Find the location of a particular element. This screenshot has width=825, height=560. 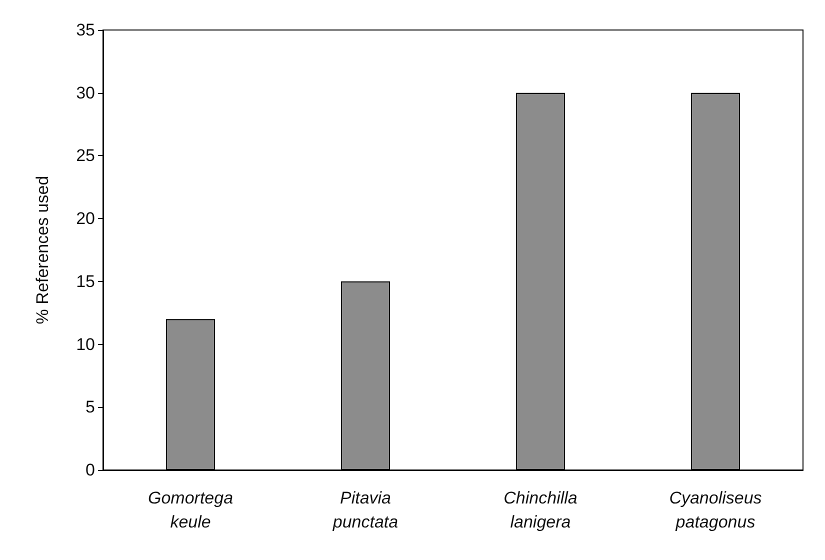

y-tick-label: 20 is located at coordinates (85, 218).